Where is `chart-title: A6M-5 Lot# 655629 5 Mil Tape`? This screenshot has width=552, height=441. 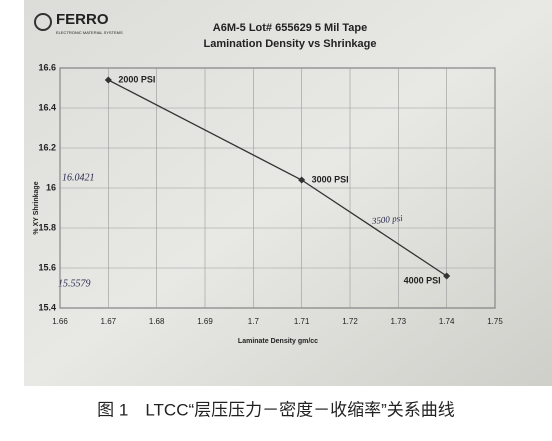
chart-title: A6M-5 Lot# 655629 5 Mil Tape is located at coordinates (290, 28).